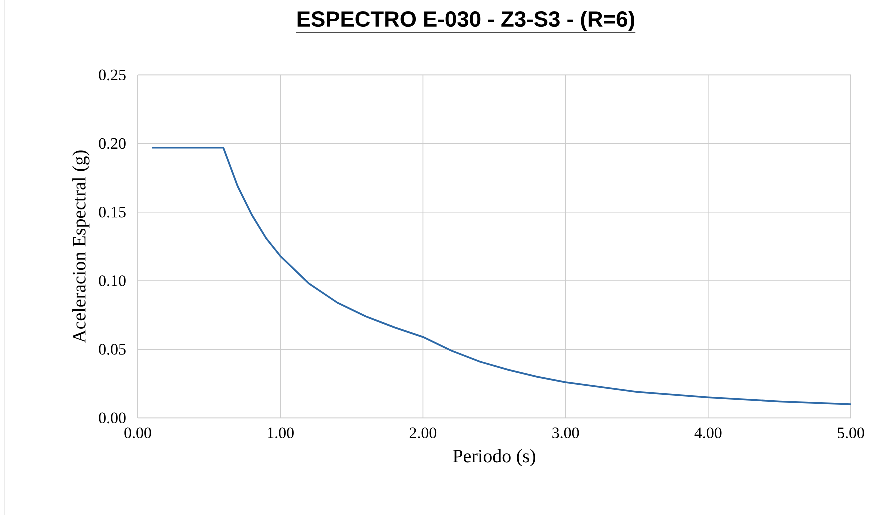  I want to click on x-tick-label: 1.00, so click(281, 433).